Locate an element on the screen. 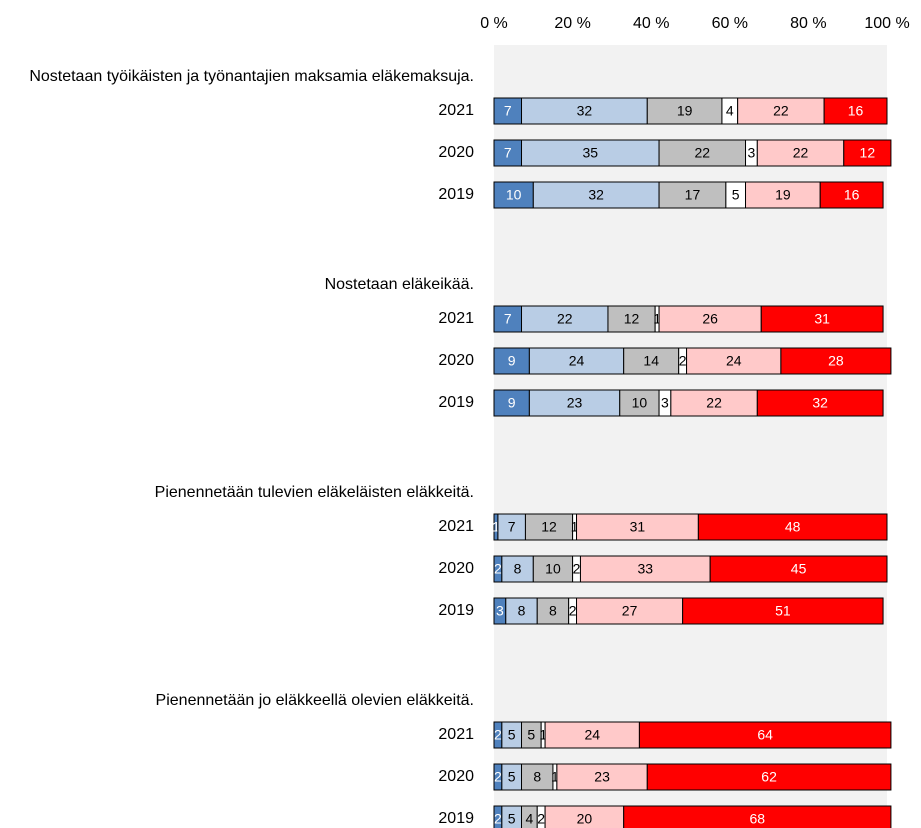  x-tick-label: 100 % is located at coordinates (886, 23).